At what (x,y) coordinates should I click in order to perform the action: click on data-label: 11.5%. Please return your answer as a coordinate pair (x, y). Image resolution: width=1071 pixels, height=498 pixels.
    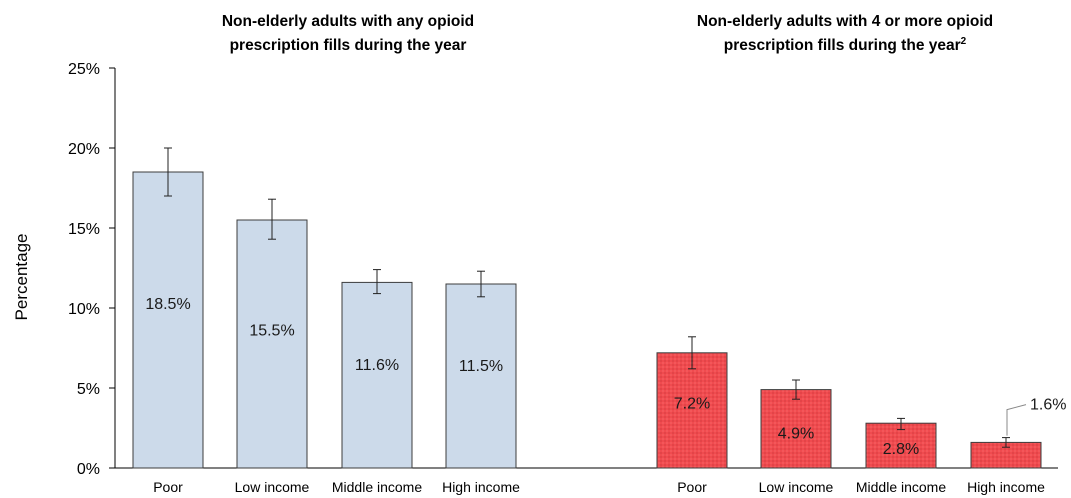
    Looking at the image, I should click on (481, 366).